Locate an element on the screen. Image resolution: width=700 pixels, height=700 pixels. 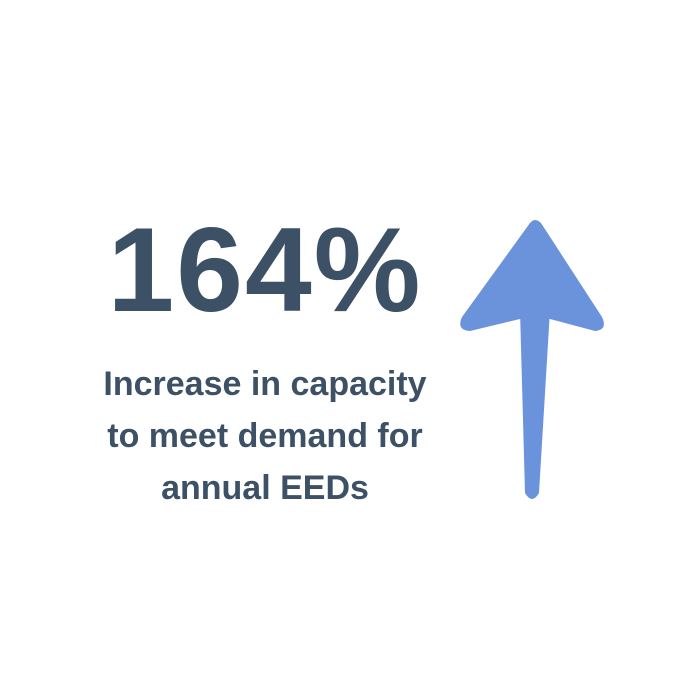
stat-caption-line-2: to meet demand for is located at coordinates (265, 436).